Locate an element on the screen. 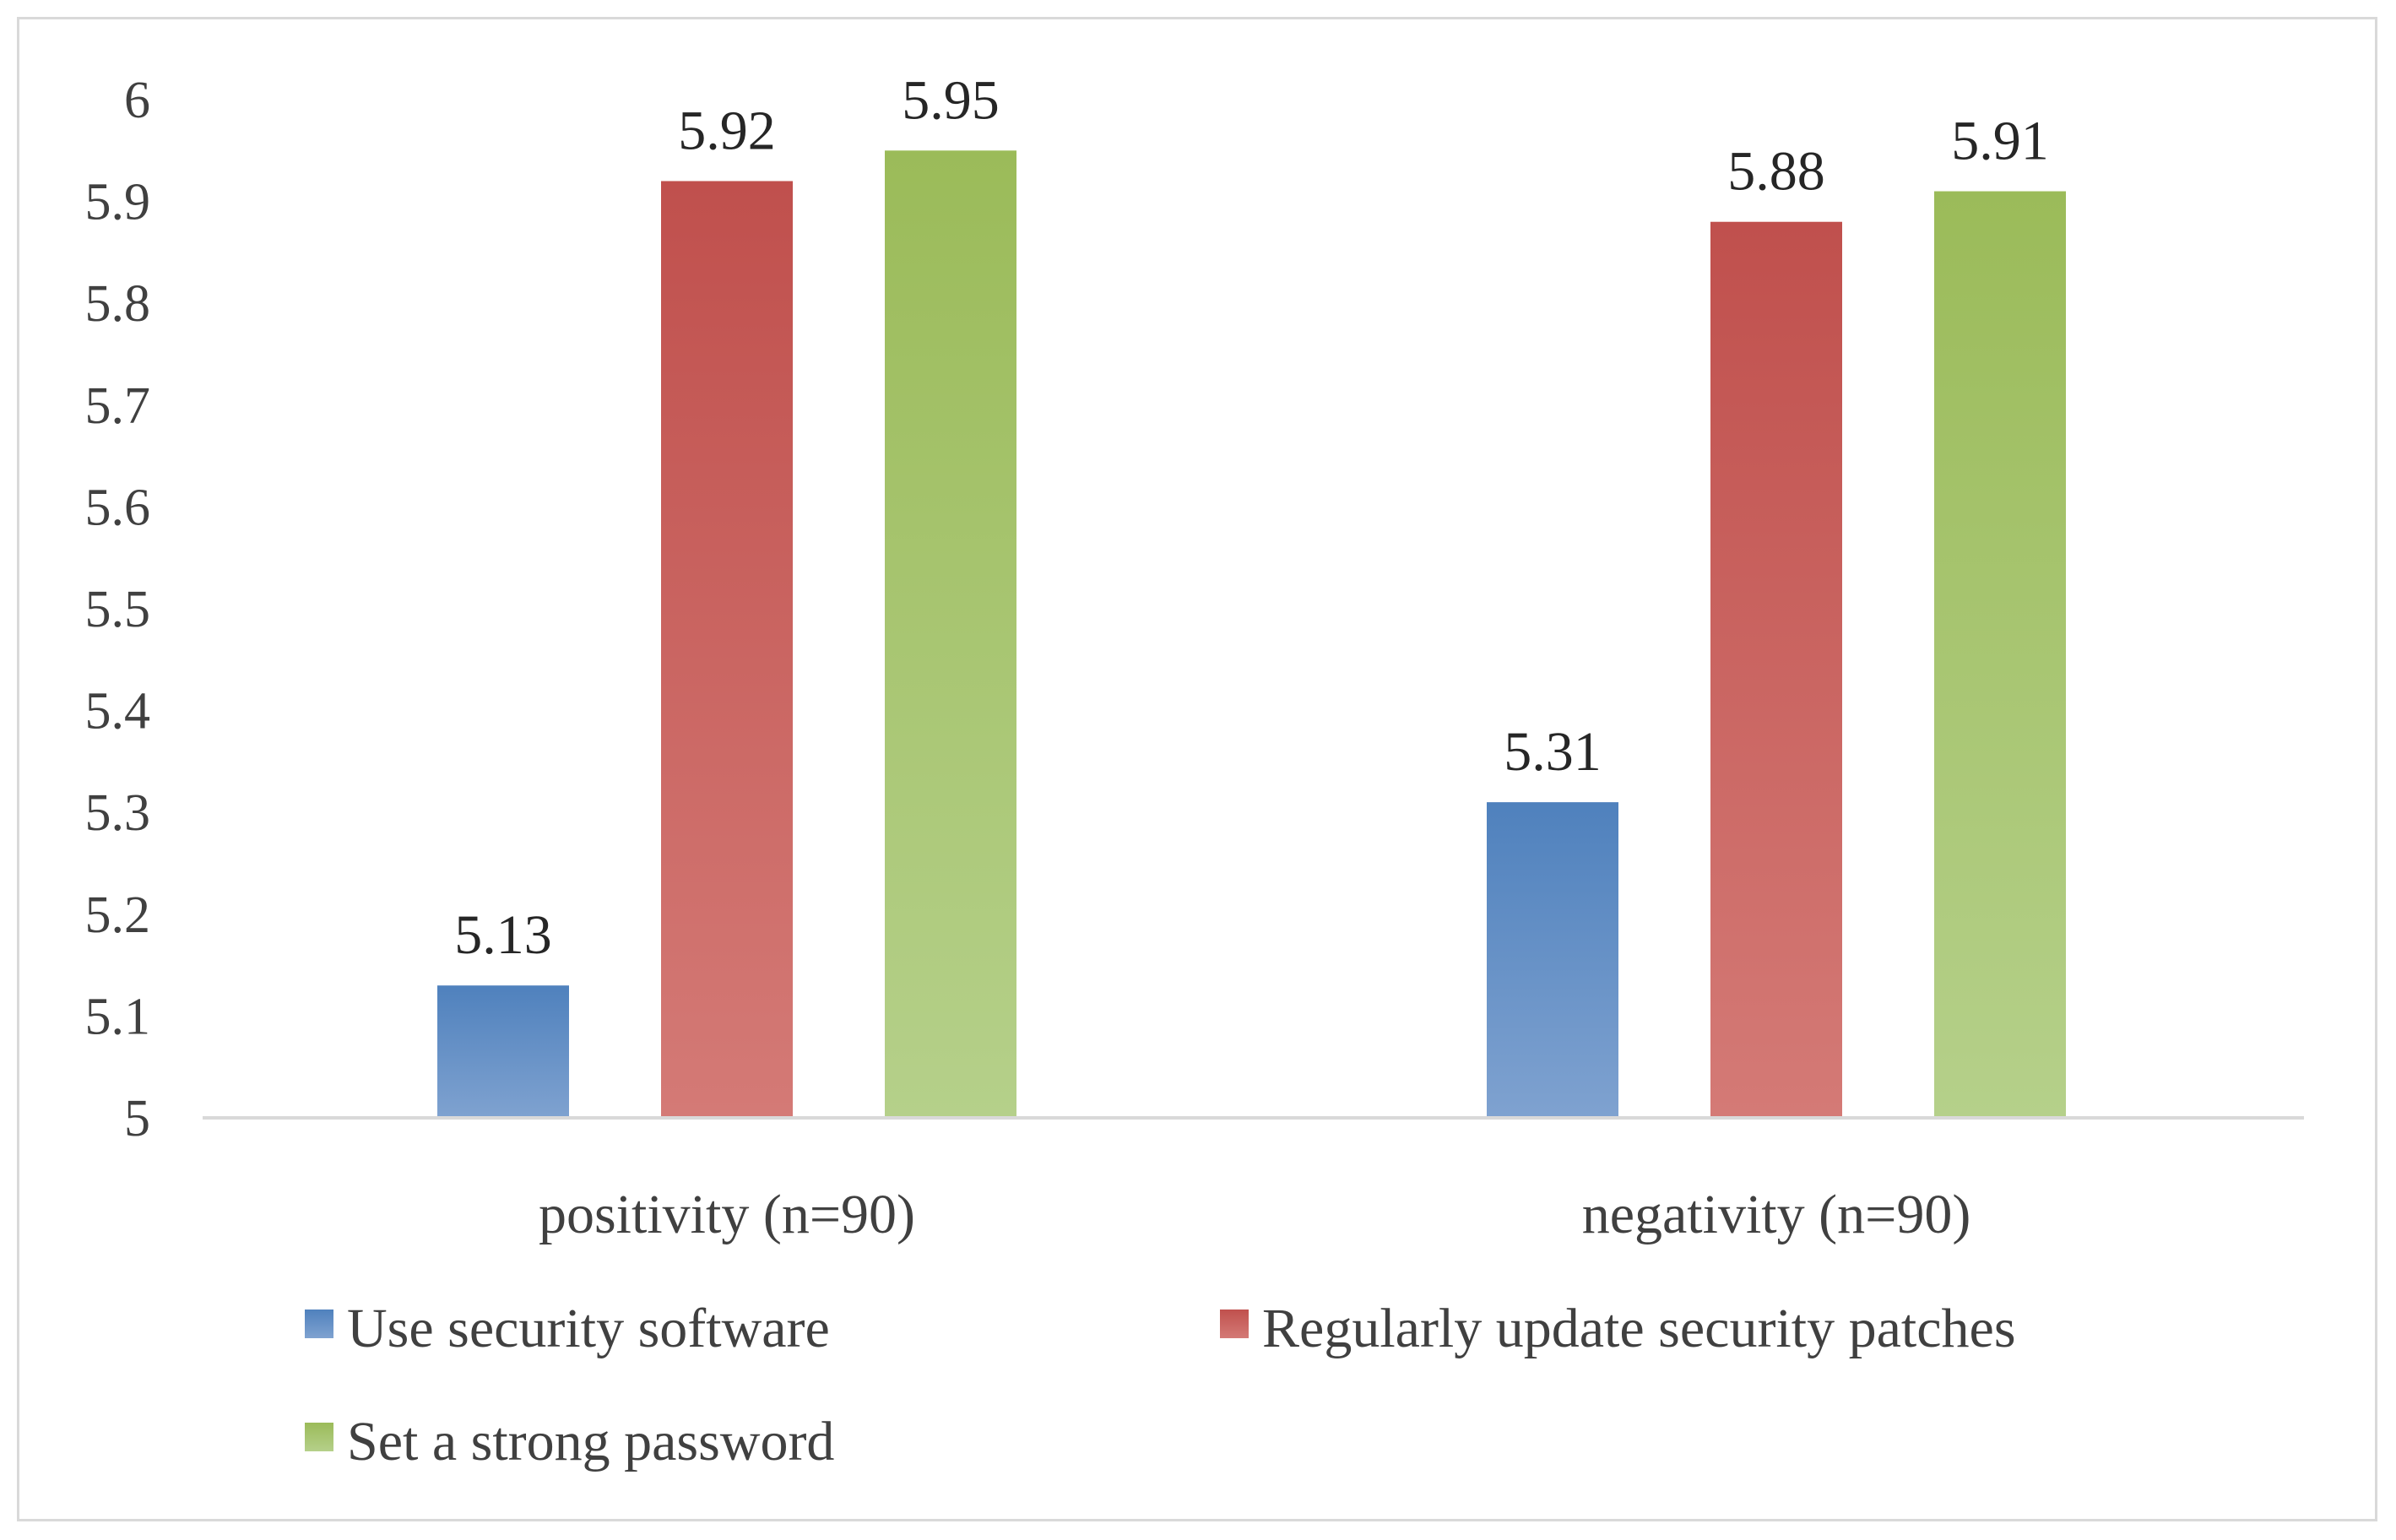 Image resolution: width=2396 pixels, height=1540 pixels. legend-label: Use security software is located at coordinates (588, 1328).